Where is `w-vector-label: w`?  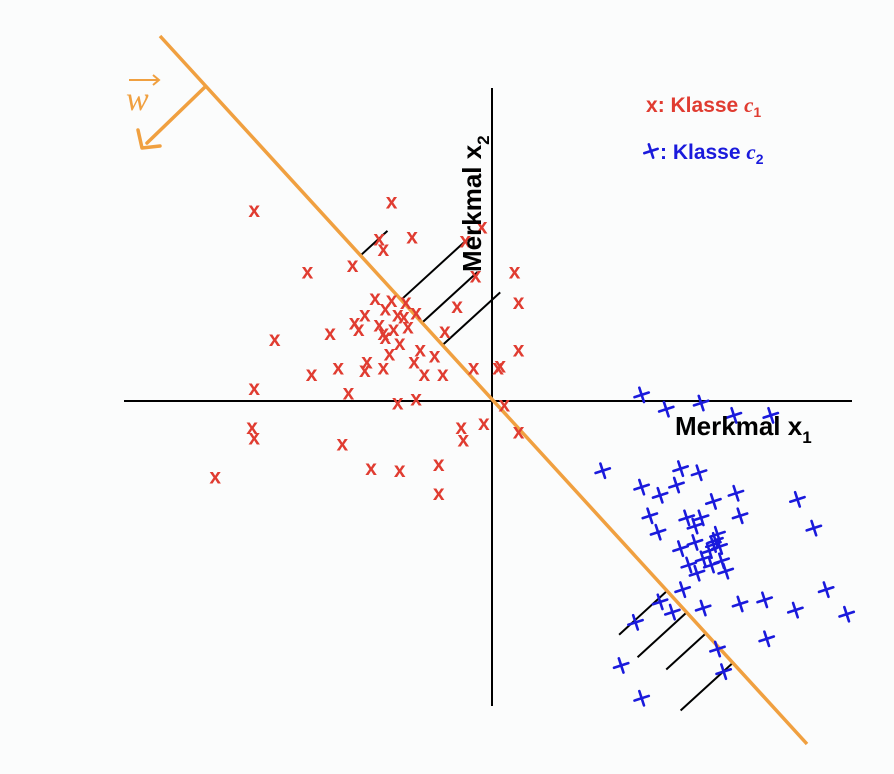
w-vector-label: w is located at coordinates (143, 96).